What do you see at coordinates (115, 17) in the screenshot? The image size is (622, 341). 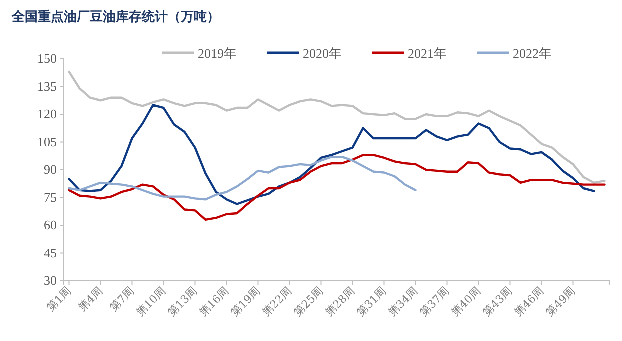 I see `chart-title: 全国重点油厂豆油库存统计（万吨）` at bounding box center [115, 17].